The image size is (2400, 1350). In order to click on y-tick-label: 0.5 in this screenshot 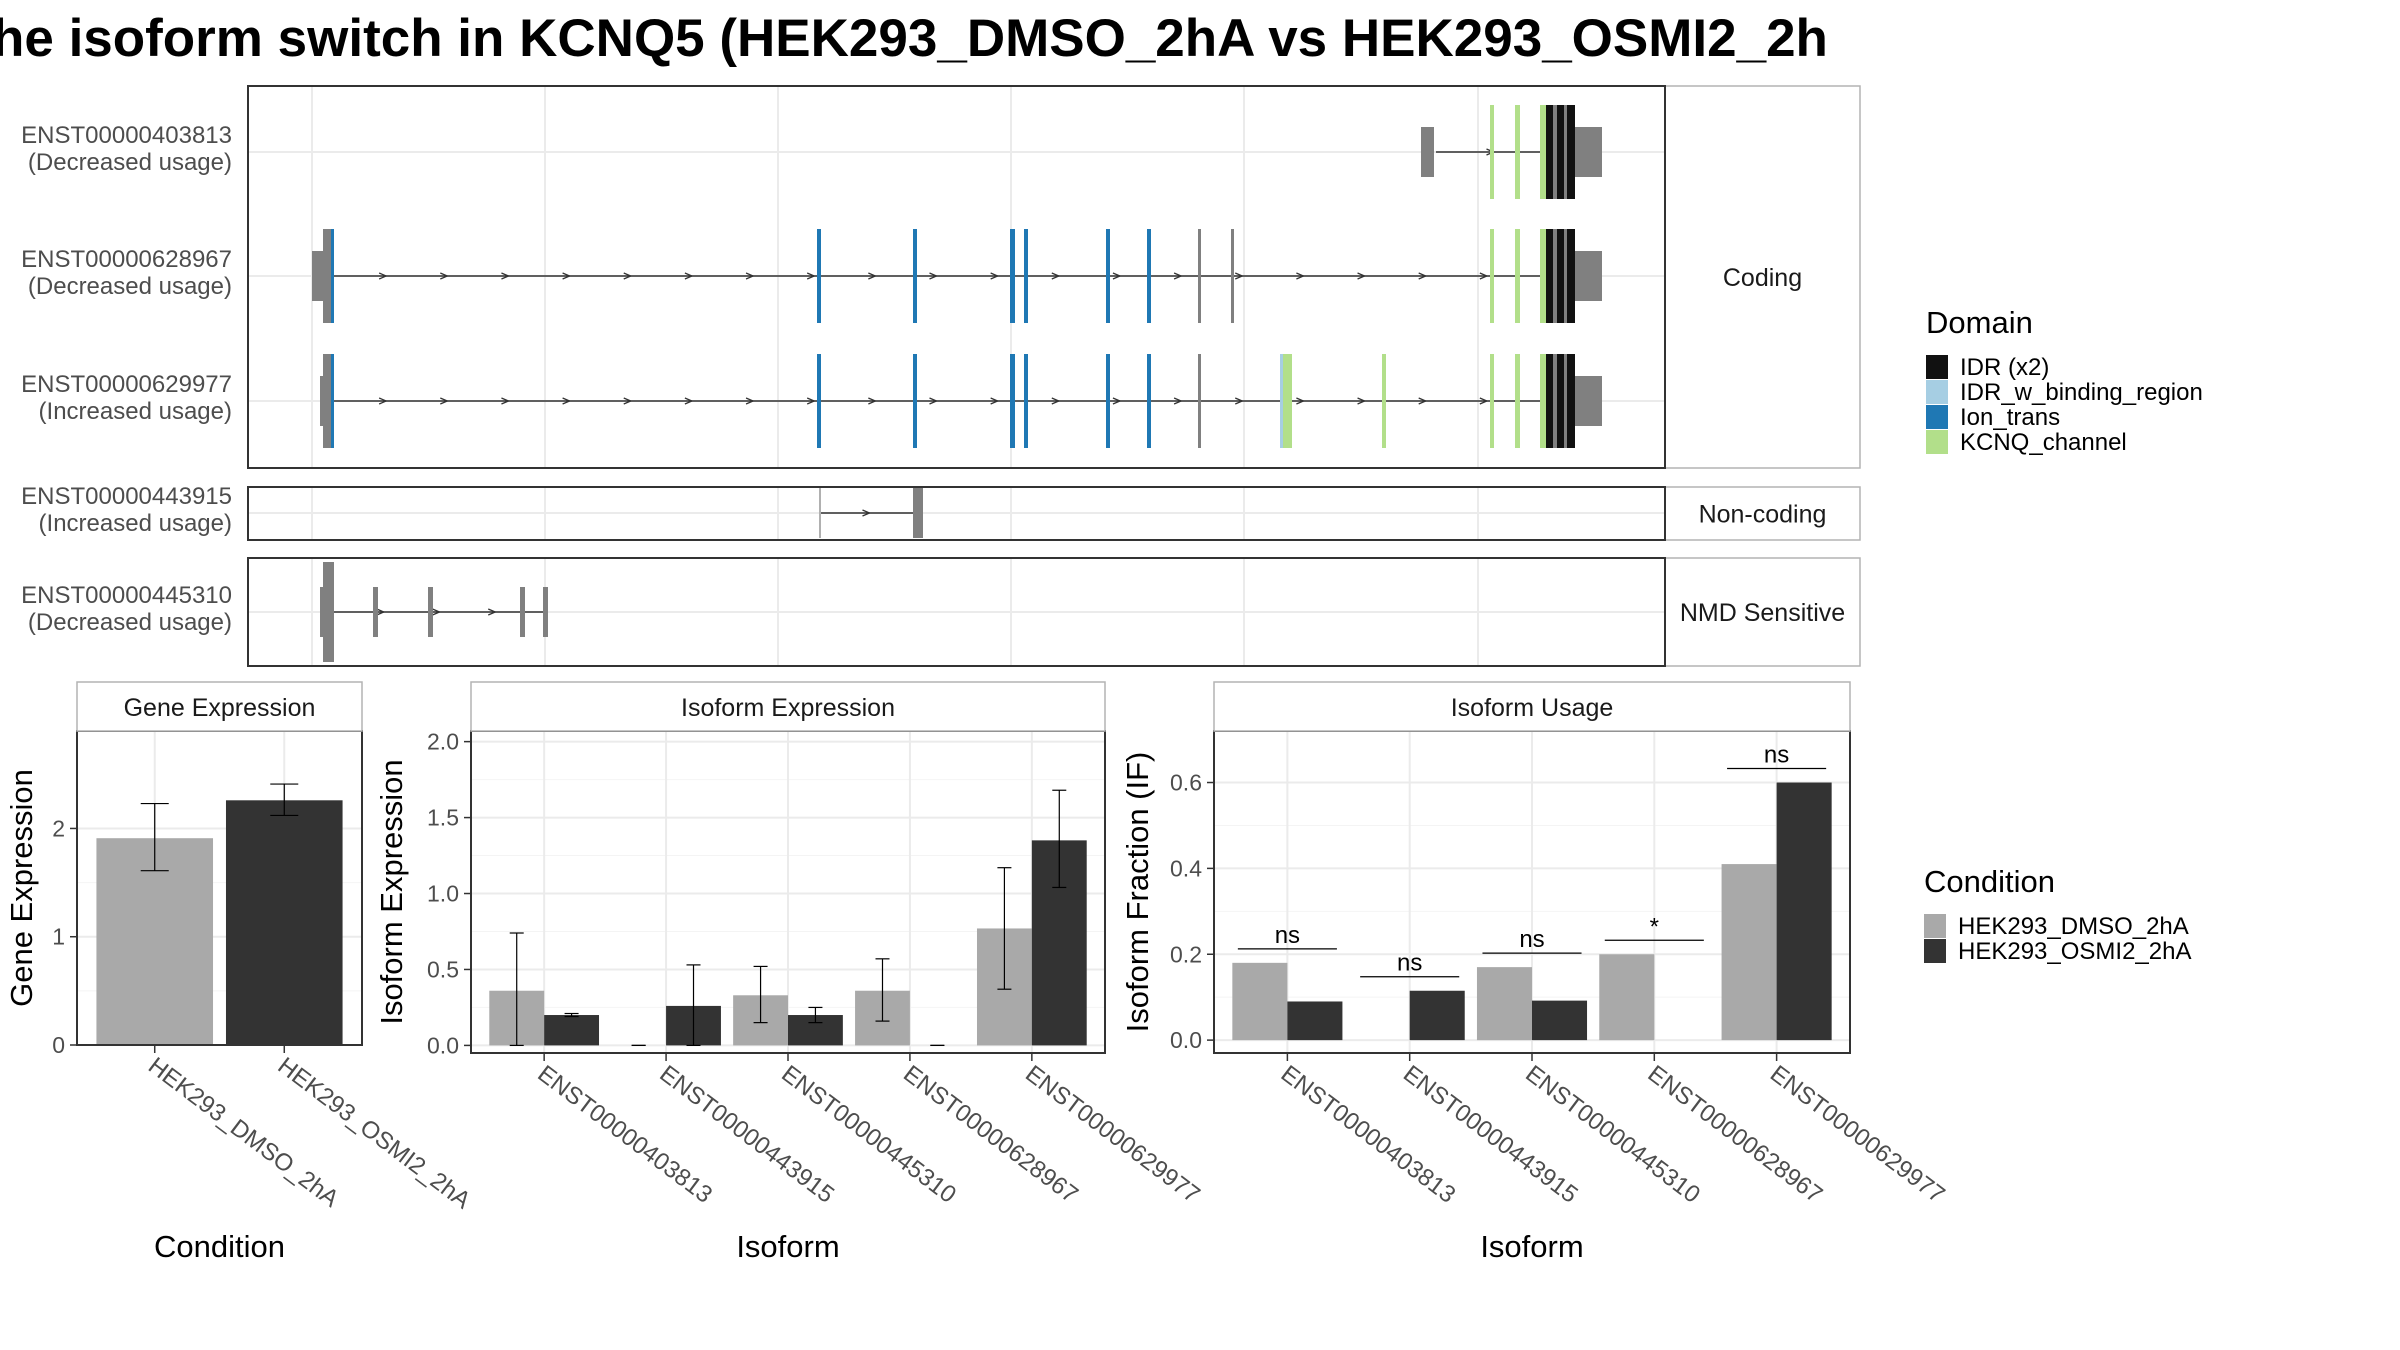, I will do `click(443, 969)`.